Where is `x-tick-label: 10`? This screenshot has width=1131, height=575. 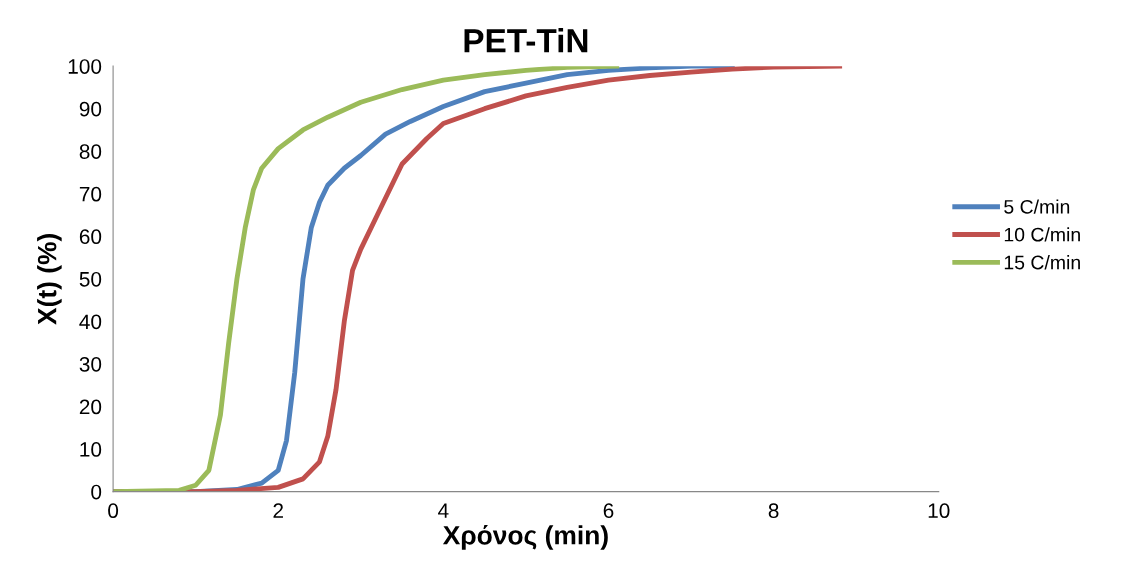 x-tick-label: 10 is located at coordinates (939, 511).